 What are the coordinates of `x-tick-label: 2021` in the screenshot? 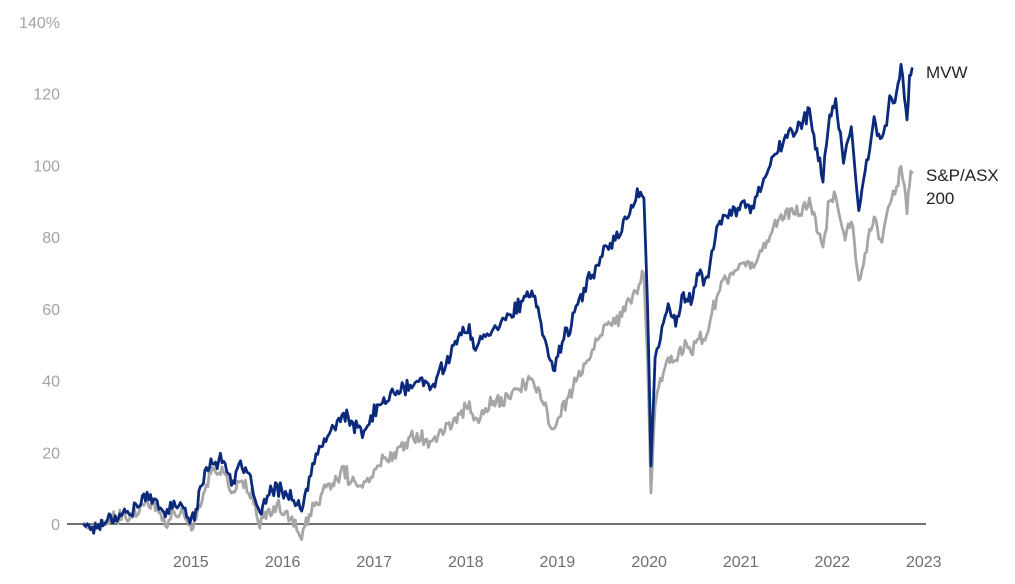 It's located at (741, 562).